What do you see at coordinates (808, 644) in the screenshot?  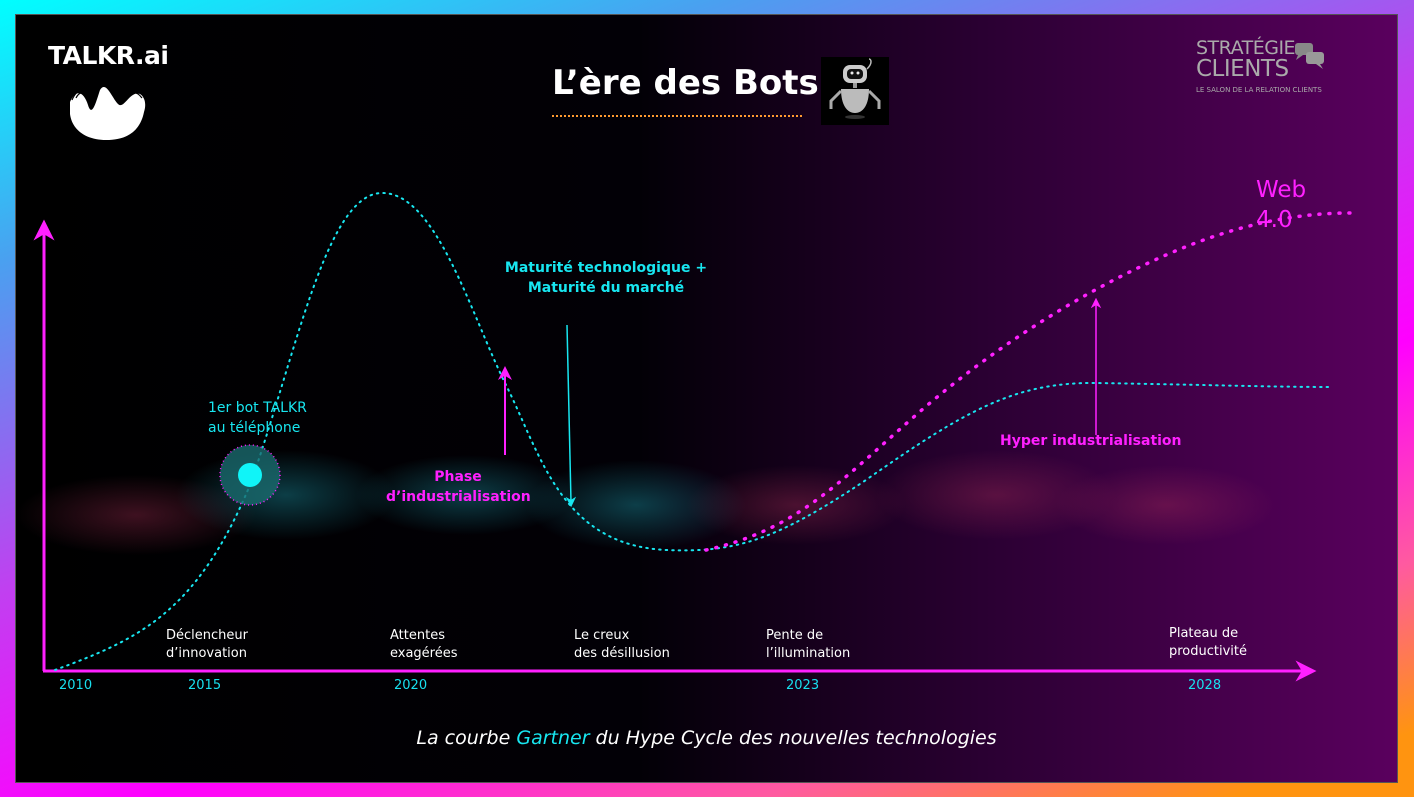 I see `phase-label: Pente de l’illumination` at bounding box center [808, 644].